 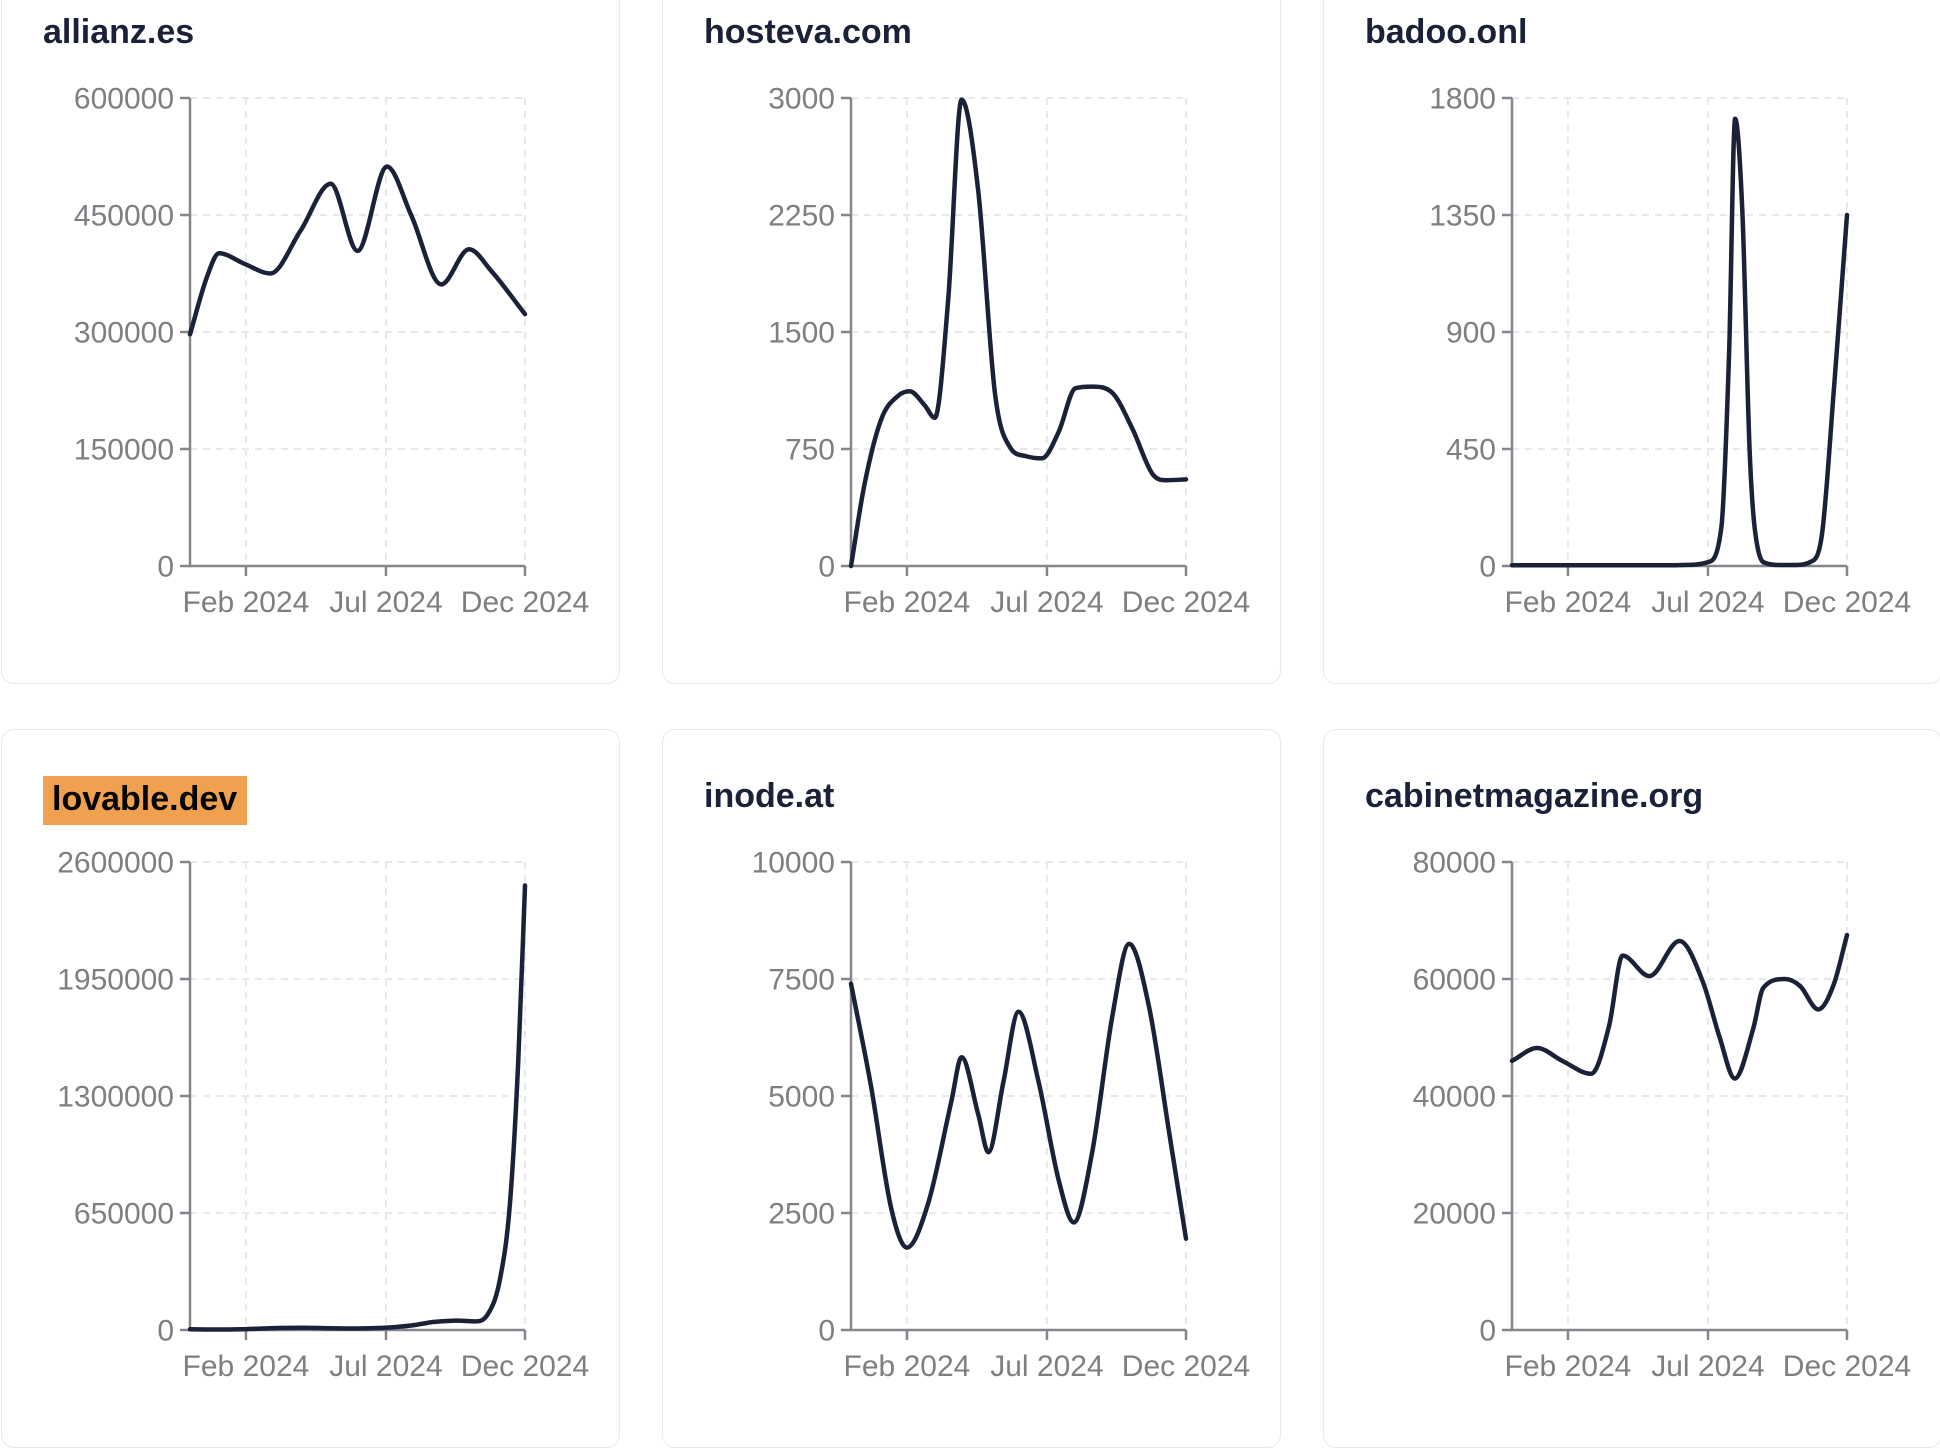 I want to click on chart-title: hosteva.com, so click(x=808, y=32).